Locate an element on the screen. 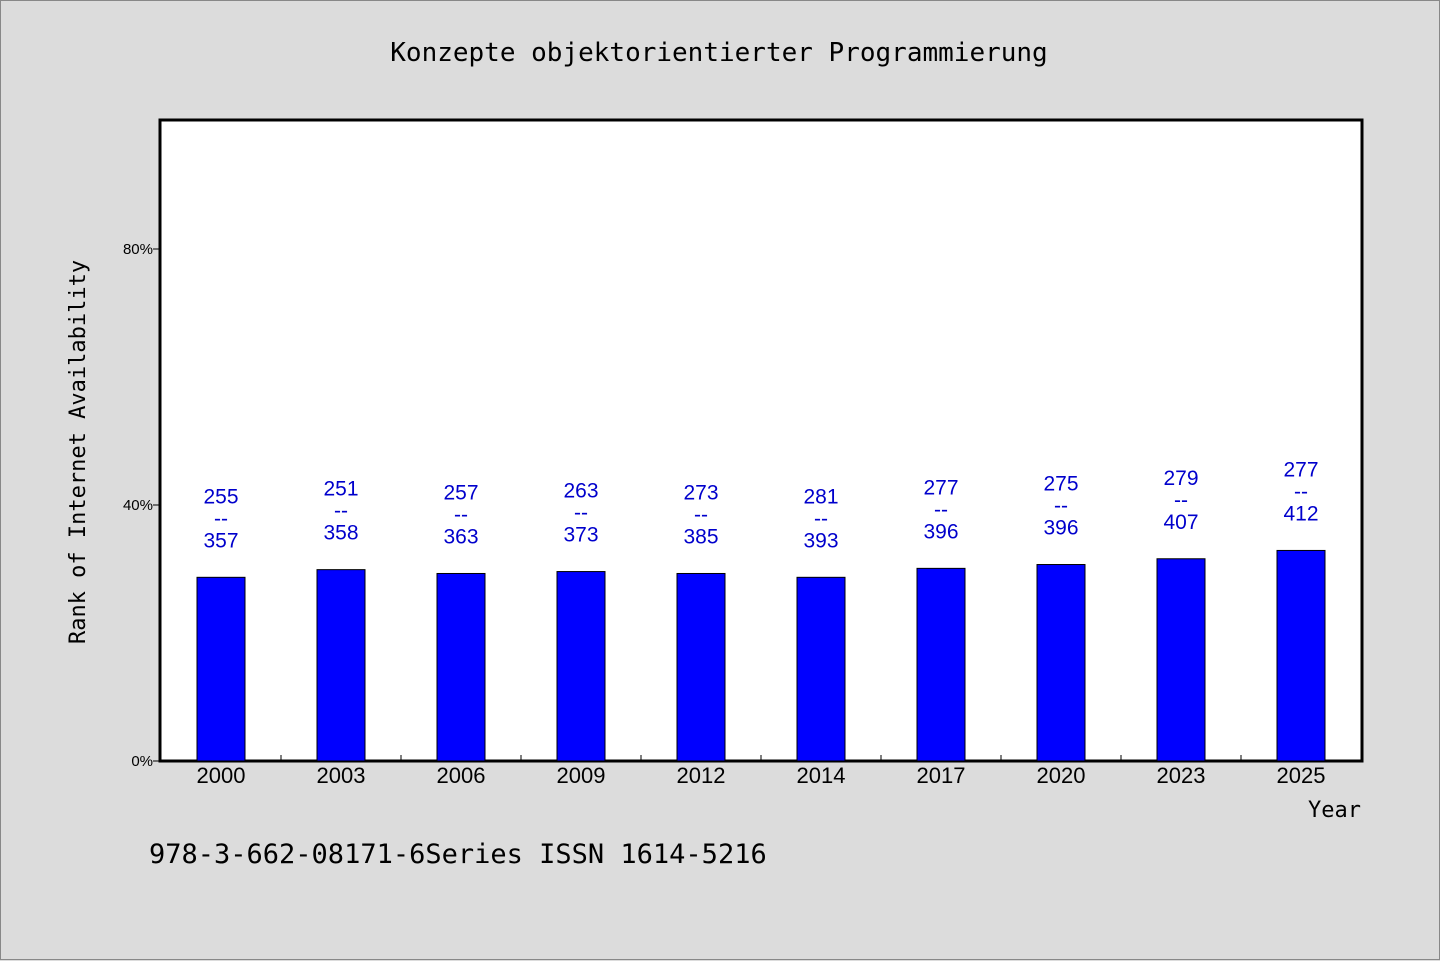  bar-value-label: 273 is located at coordinates (700, 492).